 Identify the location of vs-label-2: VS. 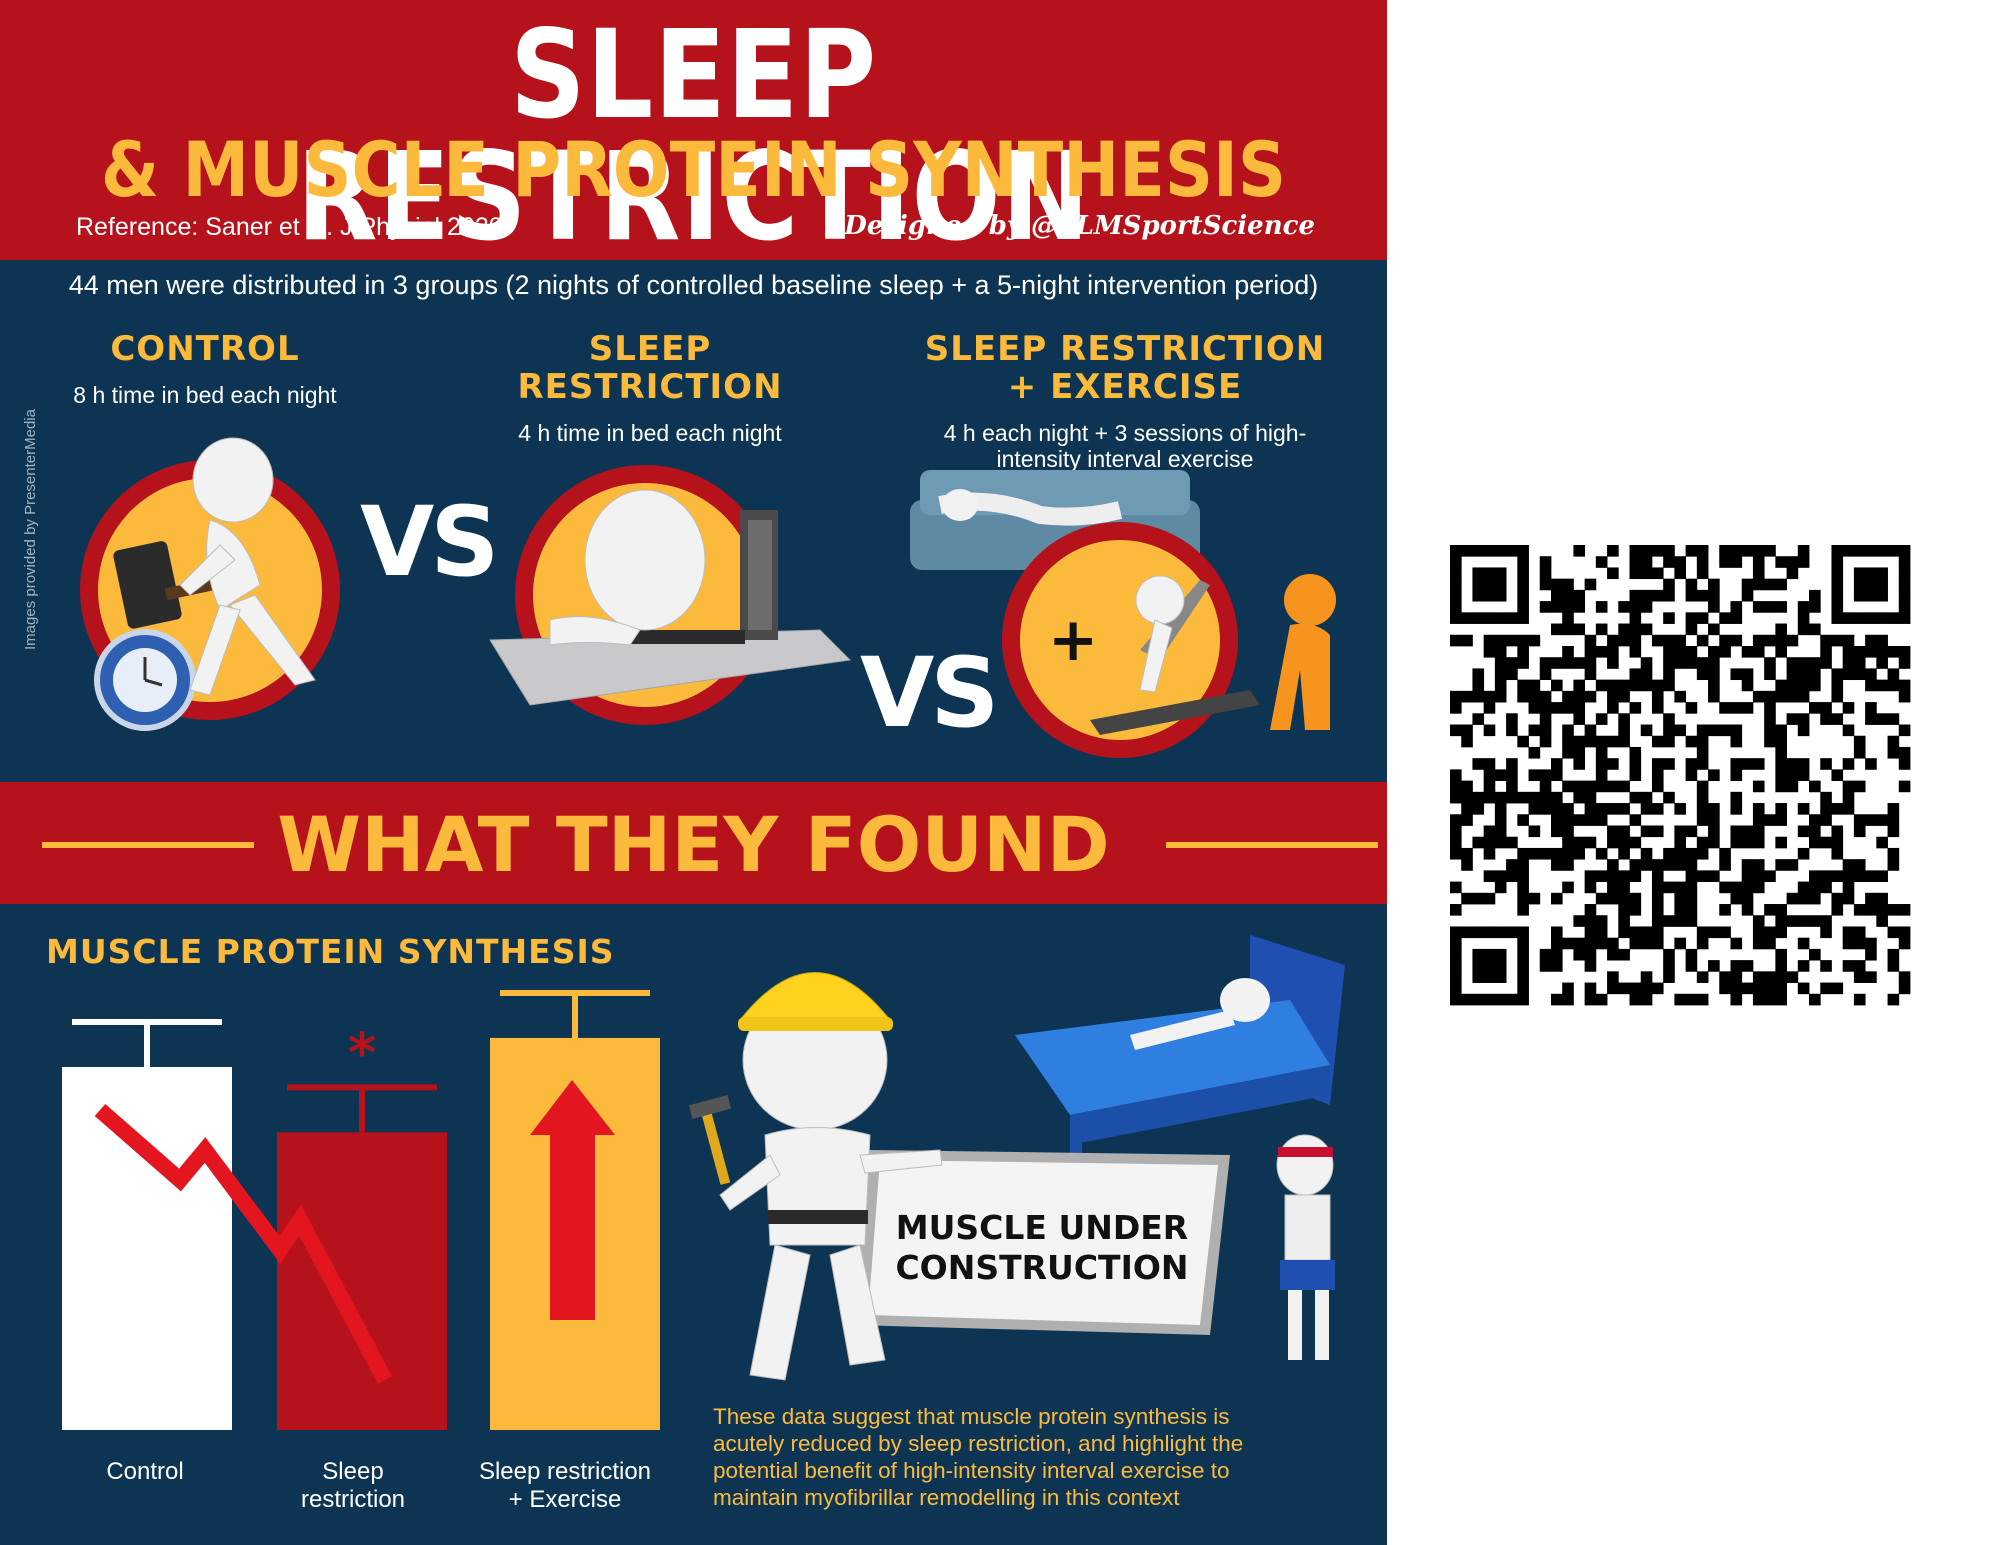
(929, 693).